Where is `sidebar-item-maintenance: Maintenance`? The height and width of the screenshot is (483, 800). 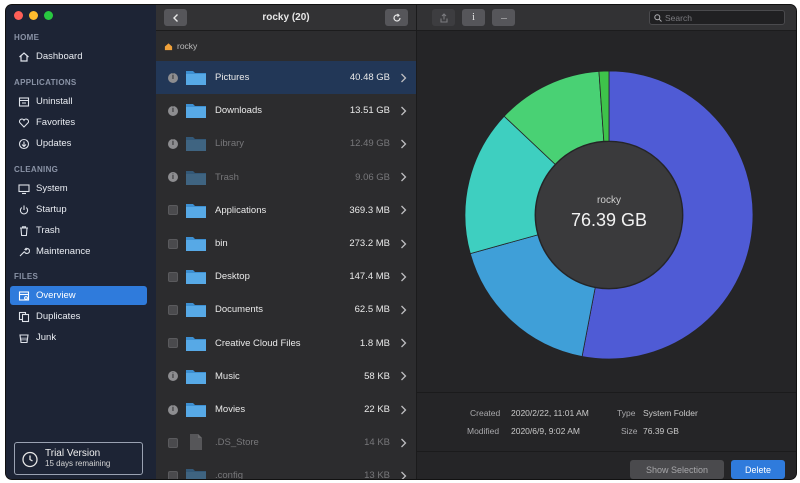 sidebar-item-maintenance: Maintenance is located at coordinates (78, 251).